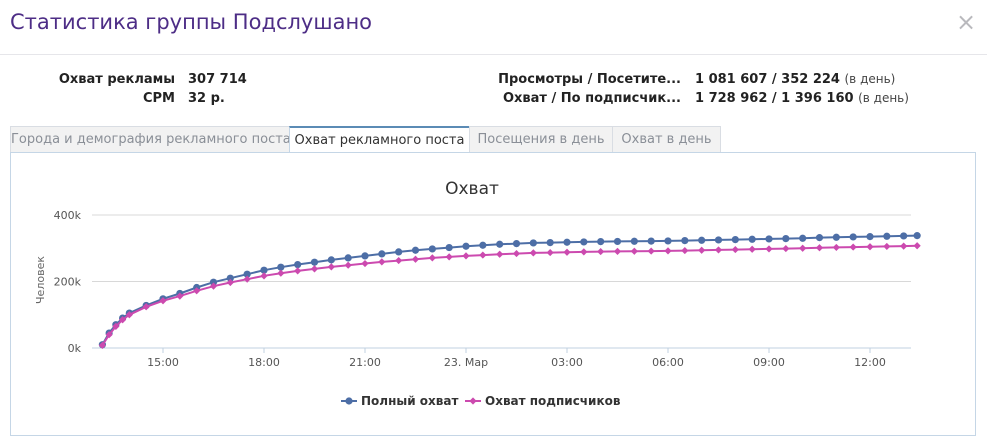 The width and height of the screenshot is (987, 447). What do you see at coordinates (158, 98) in the screenshot?
I see `stat-cpm-label: CPM` at bounding box center [158, 98].